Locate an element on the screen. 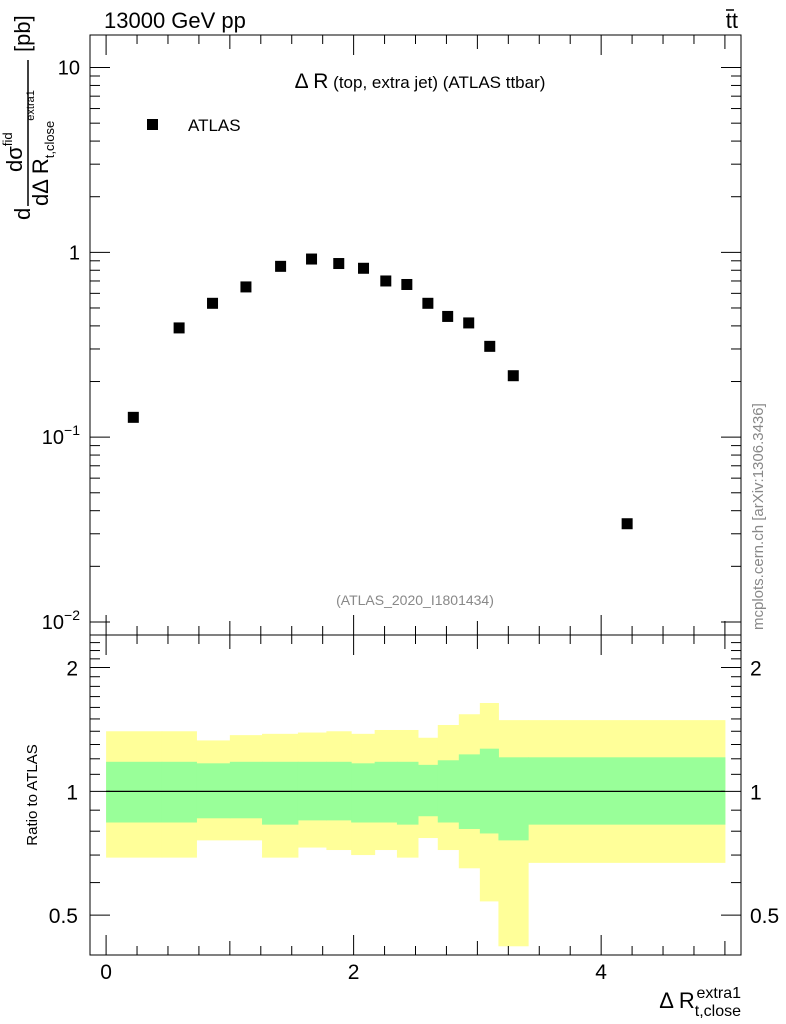 This screenshot has width=786, height=1024. ratio-ytick-label-right: 0.5 is located at coordinates (764, 916).